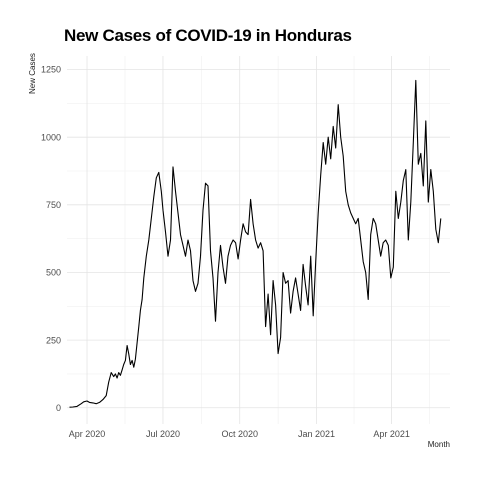 The height and width of the screenshot is (480, 480). I want to click on y-tick-label: 1250, so click(51, 70).